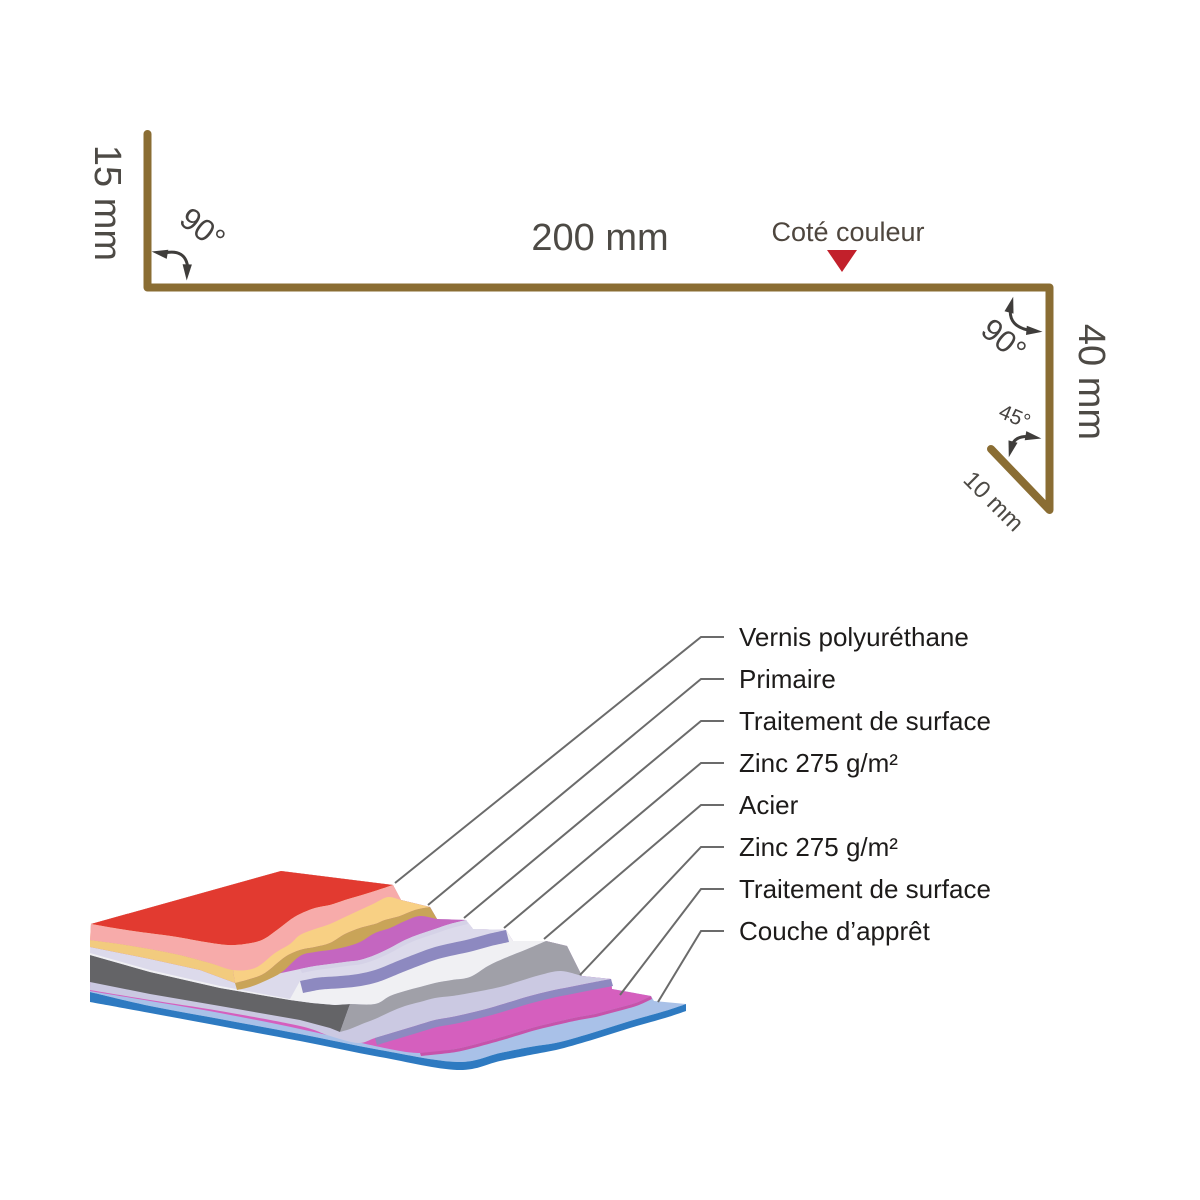 The width and height of the screenshot is (1200, 1200). I want to click on svg-text: Couche d’apprêt, so click(835, 931).